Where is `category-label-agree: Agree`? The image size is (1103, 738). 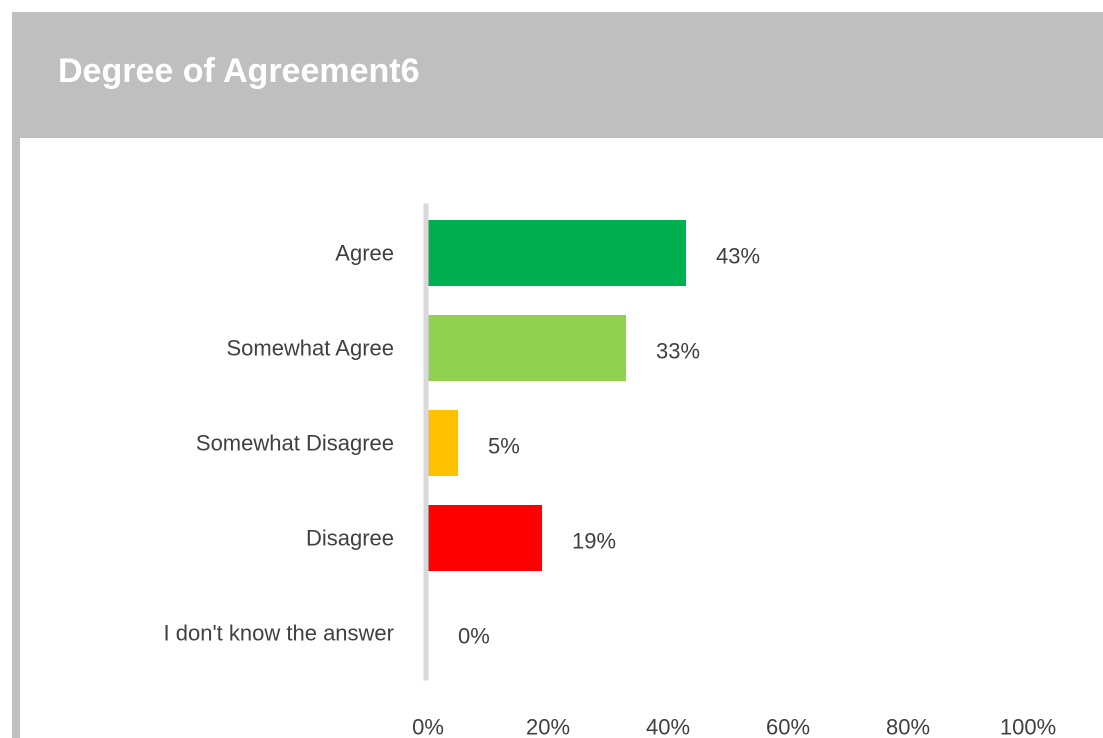 category-label-agree: Agree is located at coordinates (364, 253).